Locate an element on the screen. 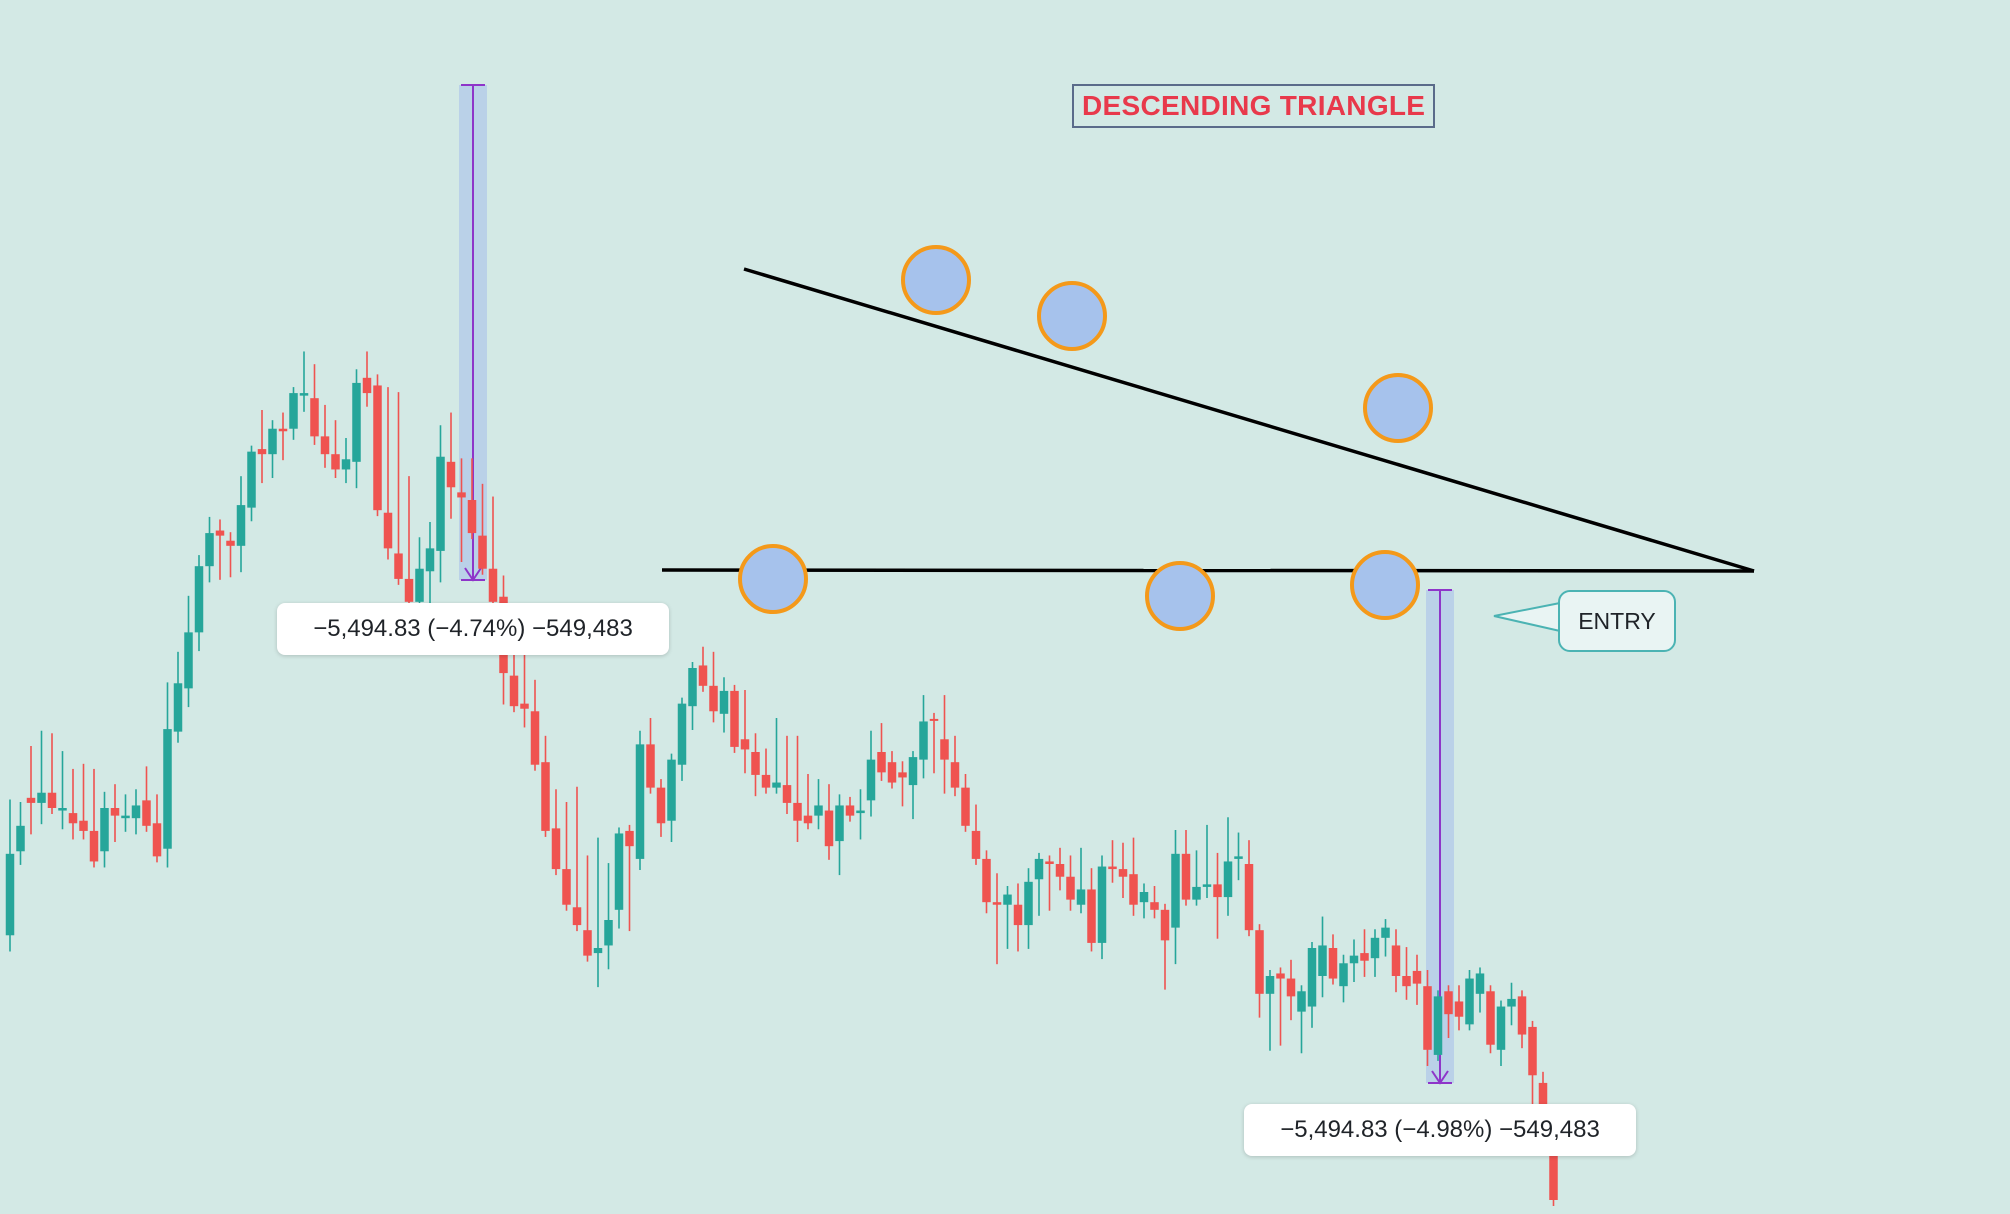 This screenshot has width=2010, height=1214. markers-layer is located at coordinates (1085, 438).